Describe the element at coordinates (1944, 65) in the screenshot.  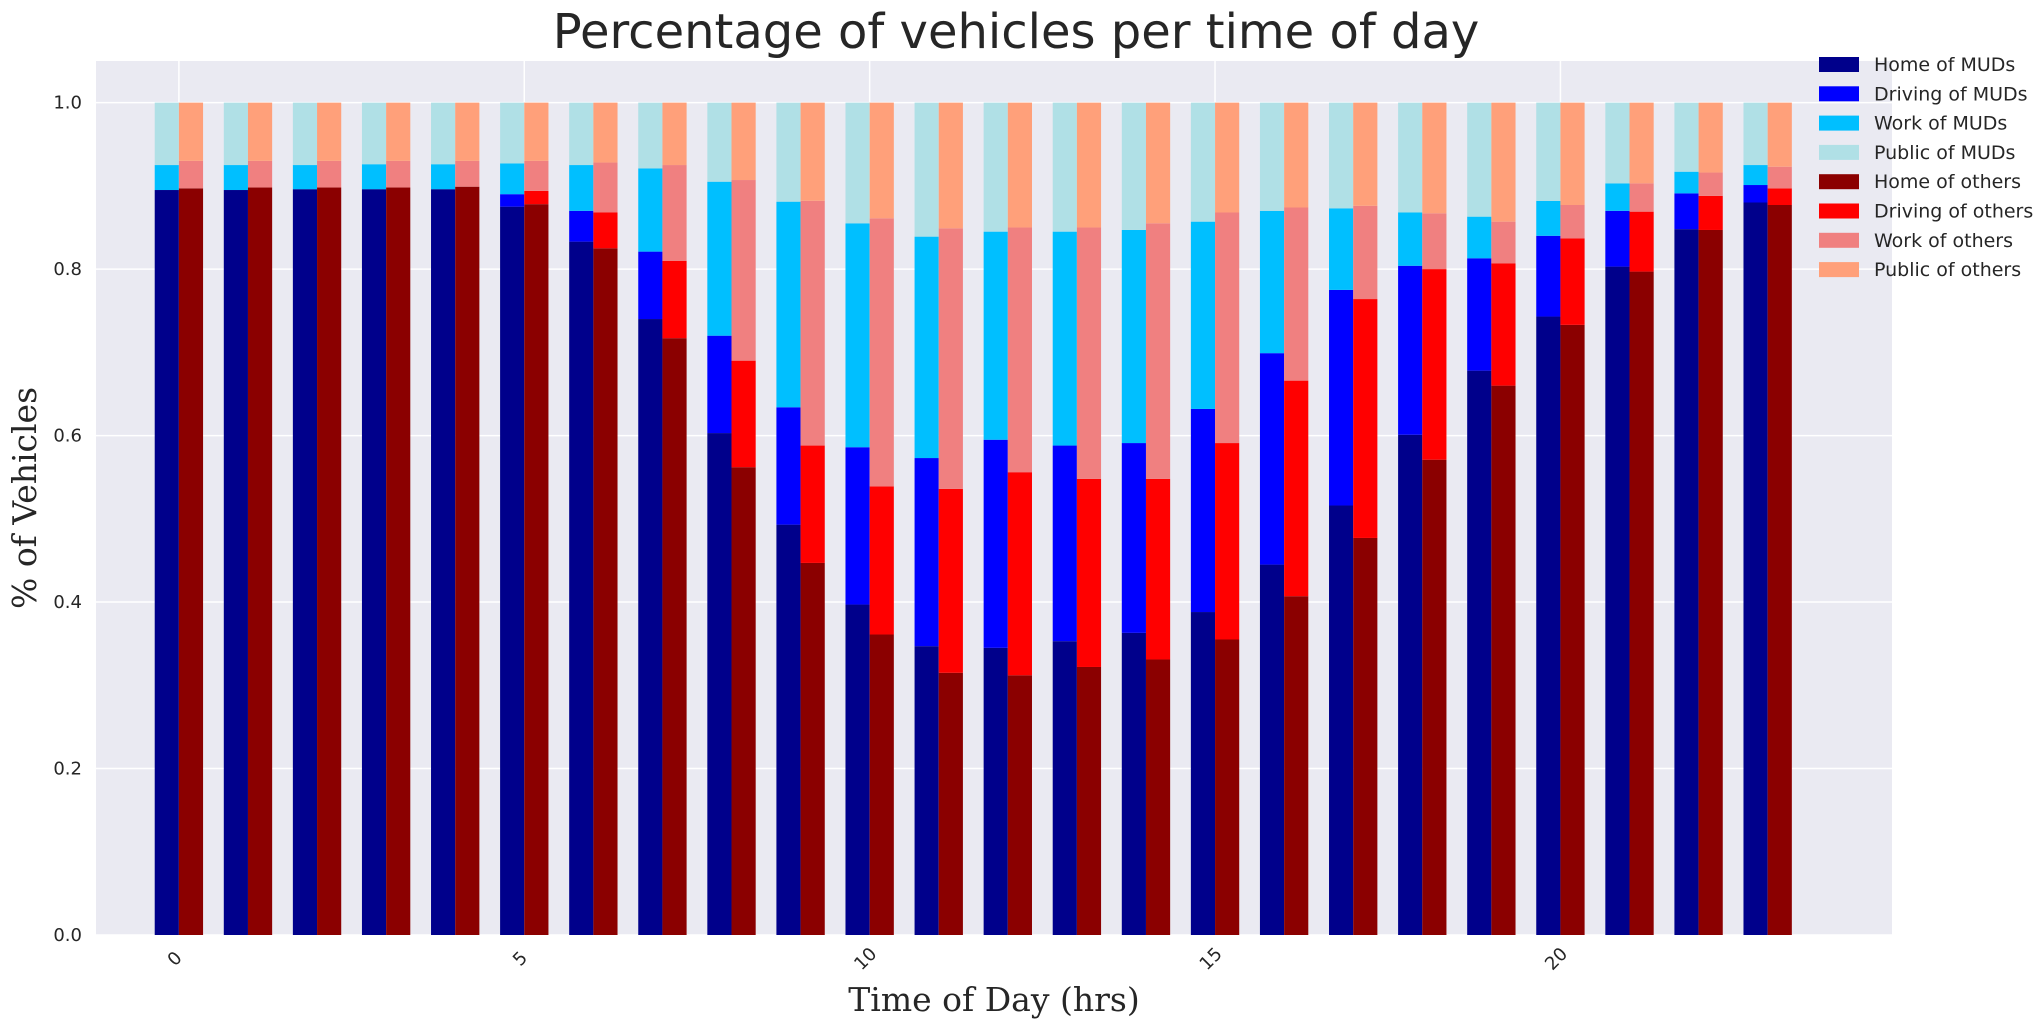
I see `legend-label: Home of MUDs` at that location.